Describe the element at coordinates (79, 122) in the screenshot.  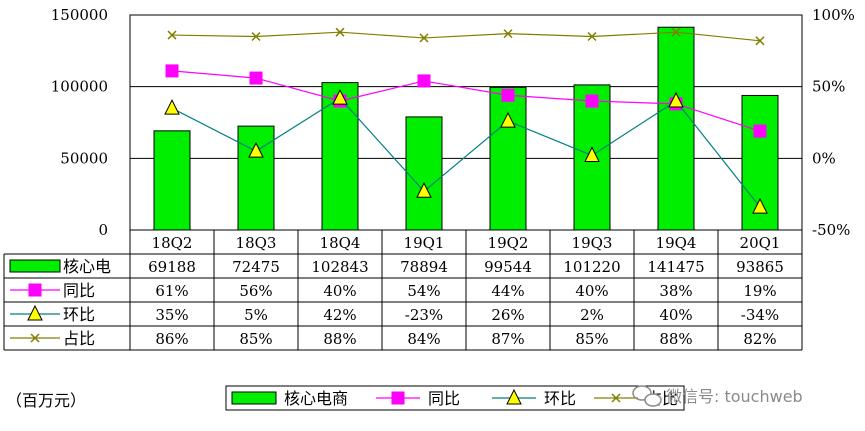
I see `left-axis-ticks: 0 50000 100000 150000` at that location.